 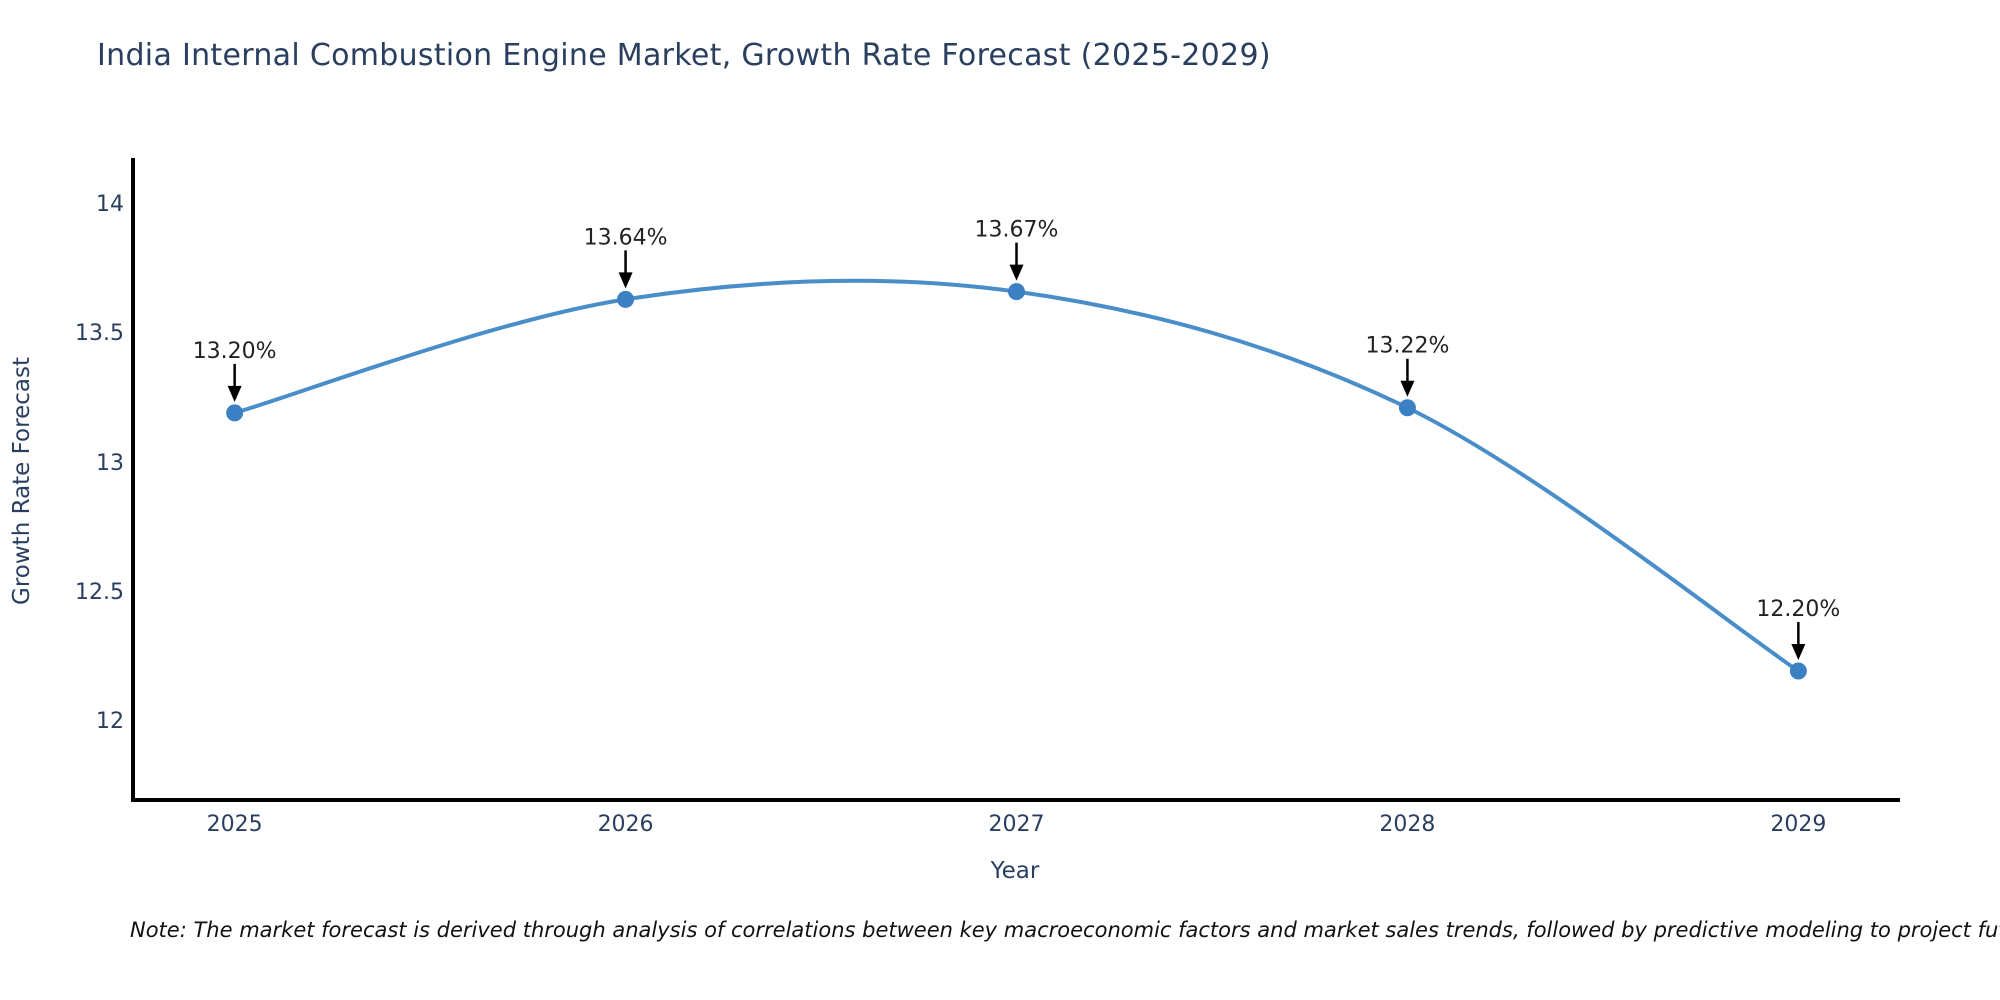 I want to click on data-point-label: 13.20%, so click(x=235, y=351).